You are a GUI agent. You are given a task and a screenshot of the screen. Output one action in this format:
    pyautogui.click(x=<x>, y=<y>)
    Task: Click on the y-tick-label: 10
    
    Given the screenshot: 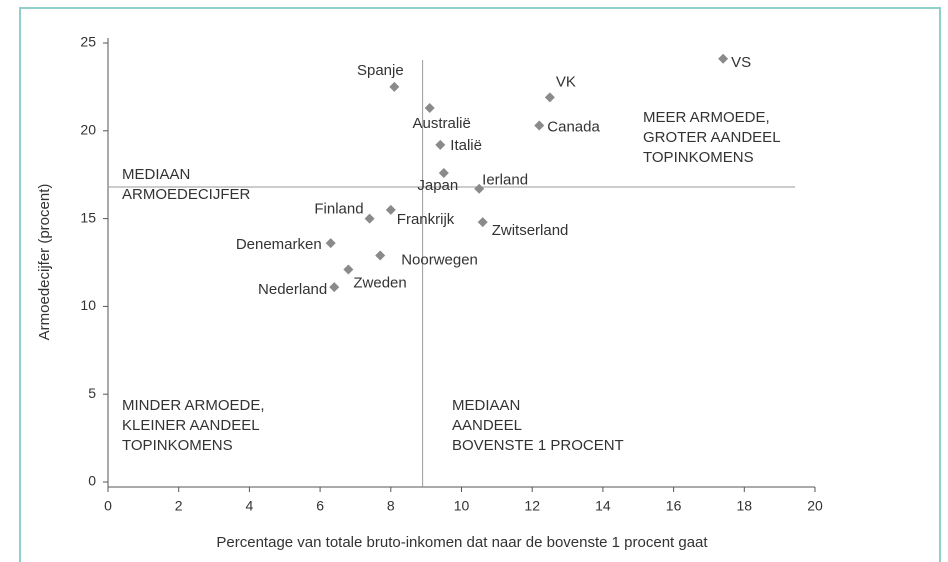 What is the action you would take?
    pyautogui.click(x=88, y=305)
    